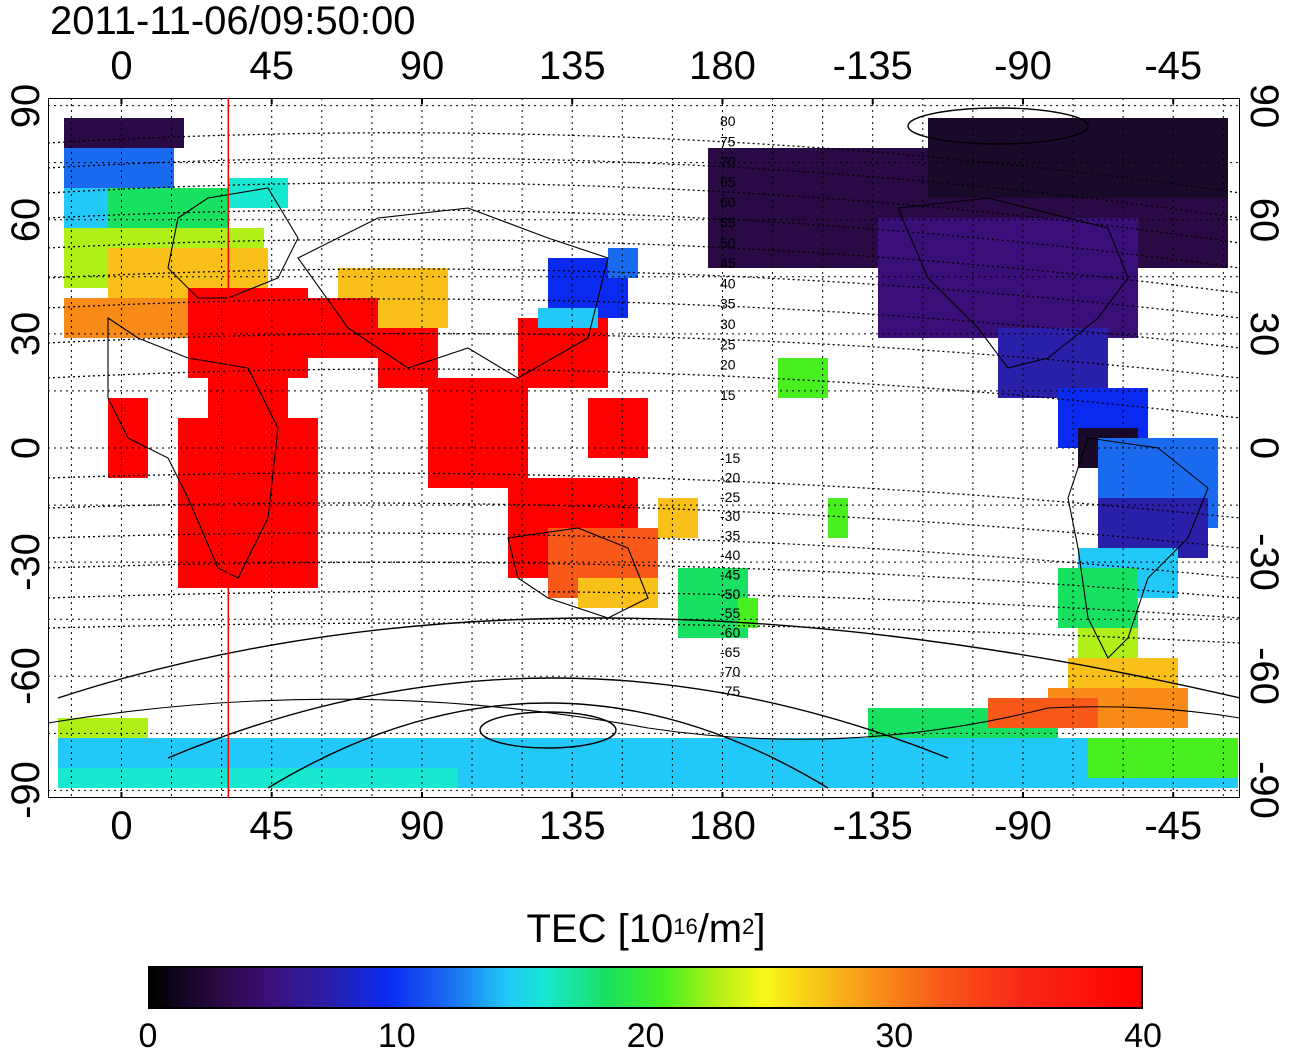  What do you see at coordinates (730, 536) in the screenshot?
I see `contour-label: -35` at bounding box center [730, 536].